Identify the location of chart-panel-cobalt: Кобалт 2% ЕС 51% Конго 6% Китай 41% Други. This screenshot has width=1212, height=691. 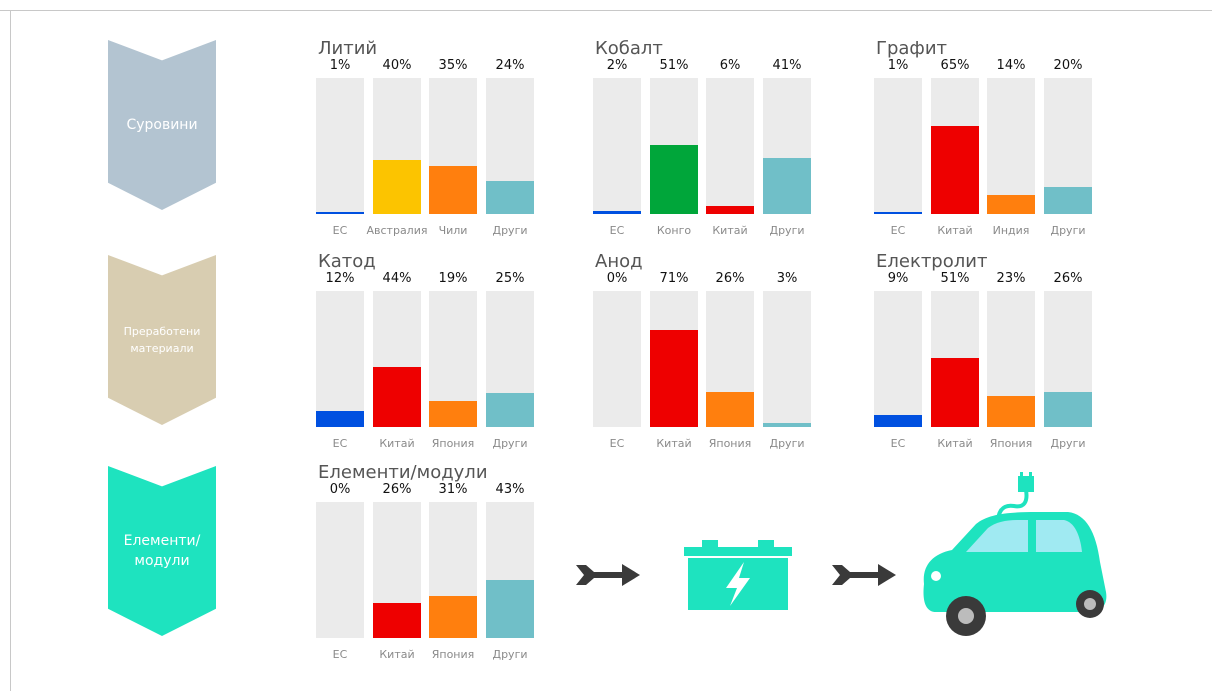
(707, 147).